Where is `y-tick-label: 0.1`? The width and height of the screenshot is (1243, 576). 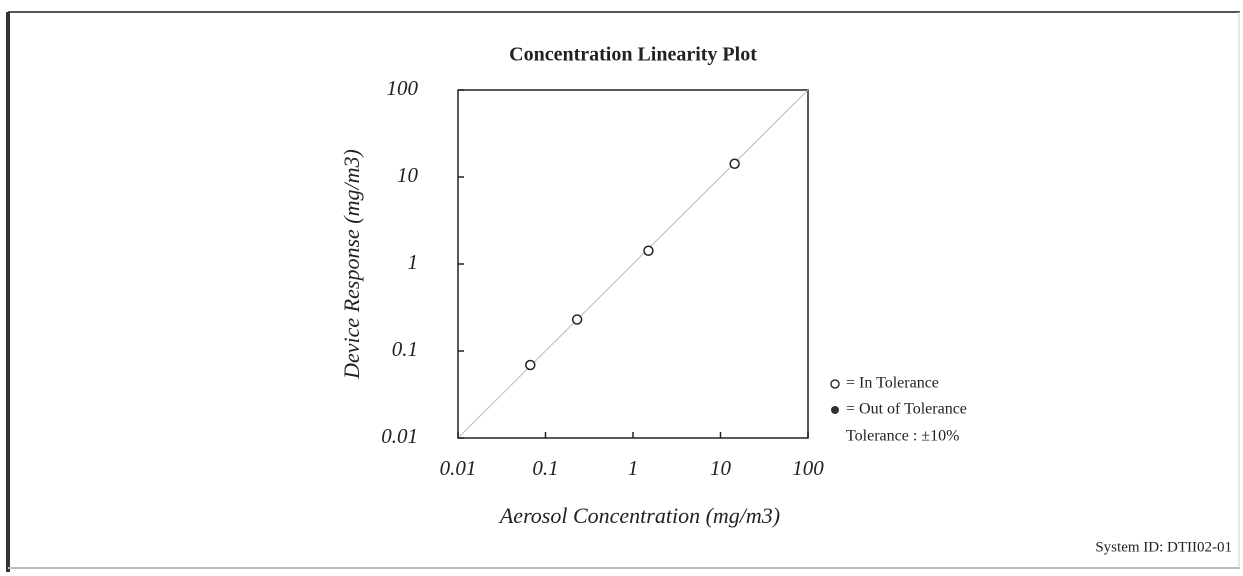
y-tick-label: 0.1 is located at coordinates (405, 349).